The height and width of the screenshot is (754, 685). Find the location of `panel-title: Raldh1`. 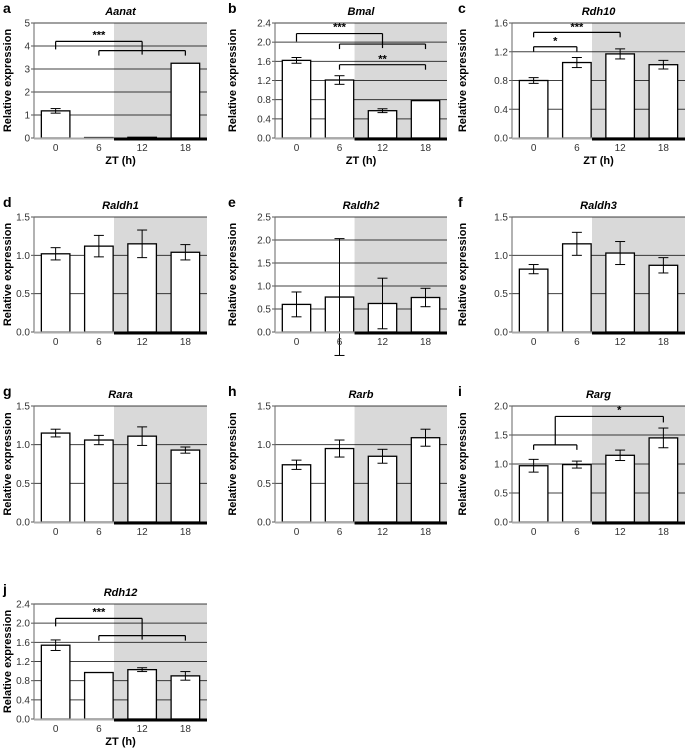

panel-title: Raldh1 is located at coordinates (120, 206).